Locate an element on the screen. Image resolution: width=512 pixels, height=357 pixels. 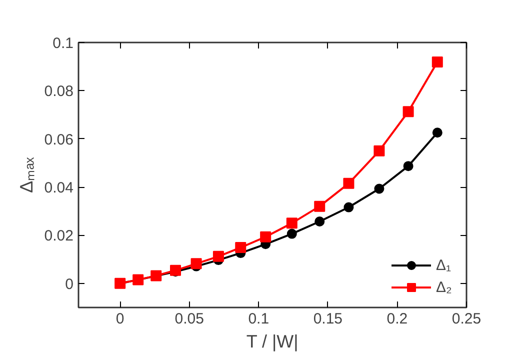
x-tick-label: 0.1 is located at coordinates (259, 319).